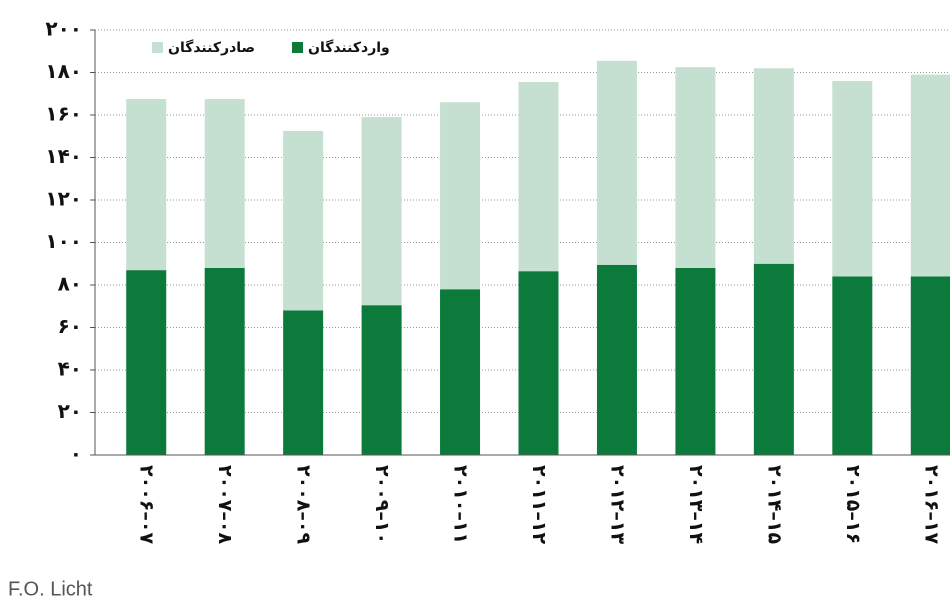 The image size is (950, 606). I want to click on x-tick-label: ۲۰۱۶–۱۷, so click(931, 504).